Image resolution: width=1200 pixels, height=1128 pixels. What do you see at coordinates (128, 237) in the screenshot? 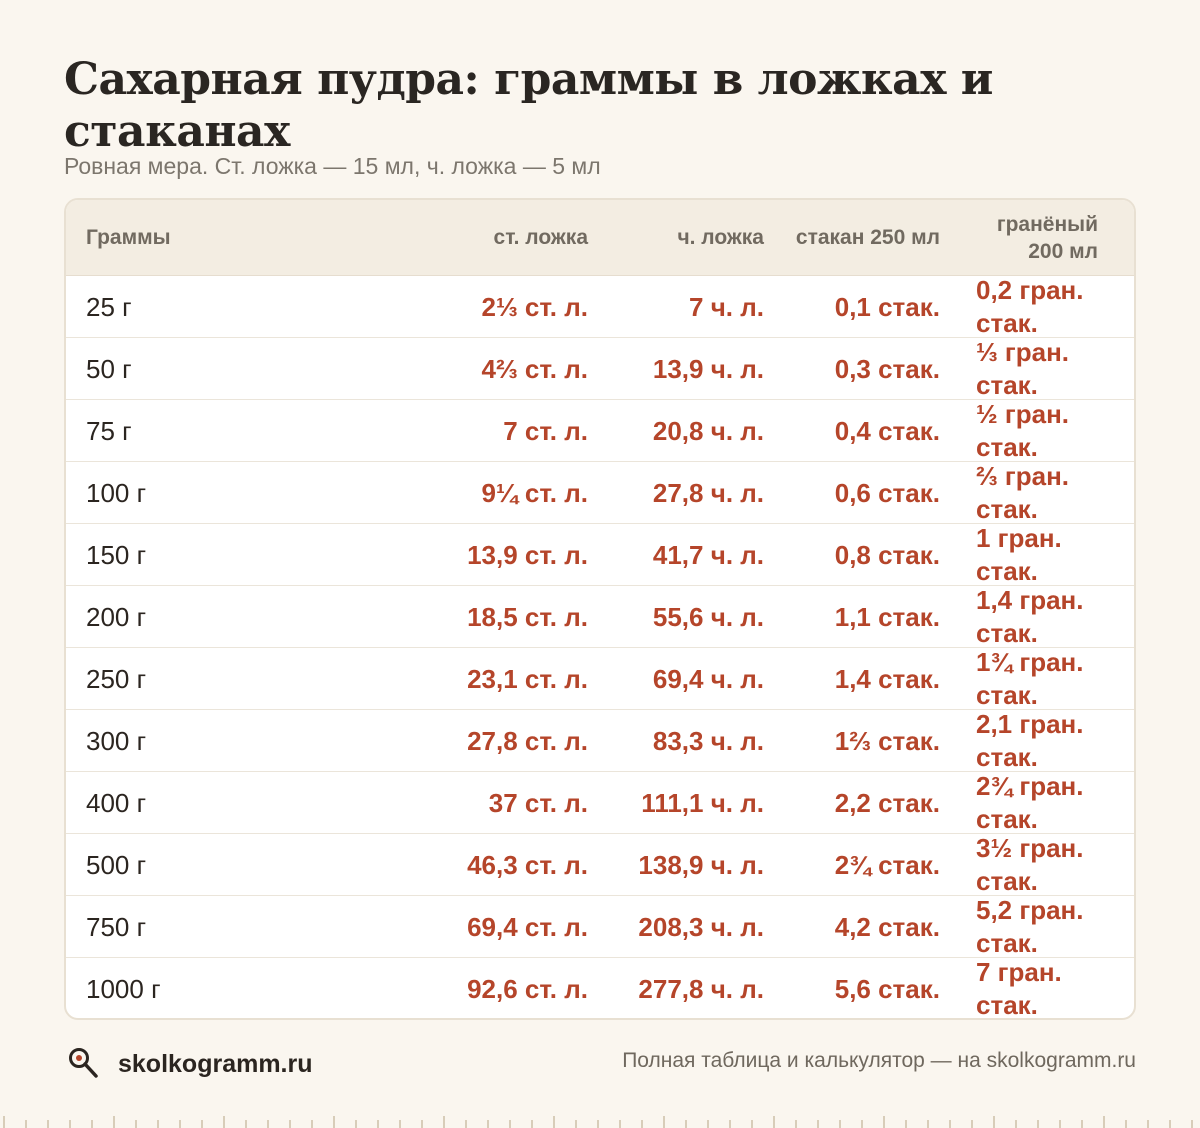
I see `column-header-grams: Граммы` at bounding box center [128, 237].